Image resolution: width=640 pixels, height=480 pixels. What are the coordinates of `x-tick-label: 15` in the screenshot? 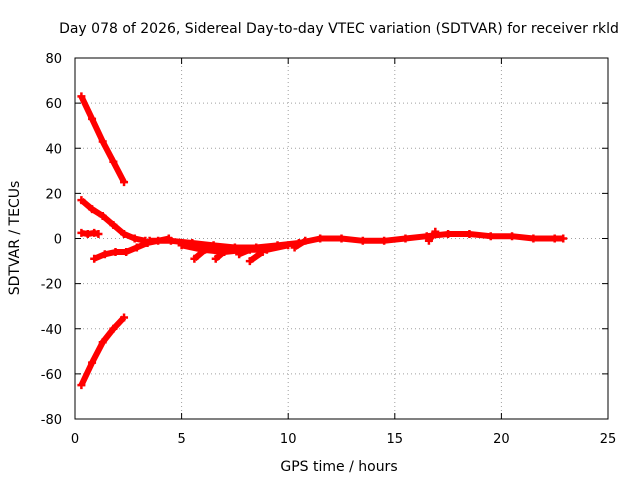 It's located at (395, 439).